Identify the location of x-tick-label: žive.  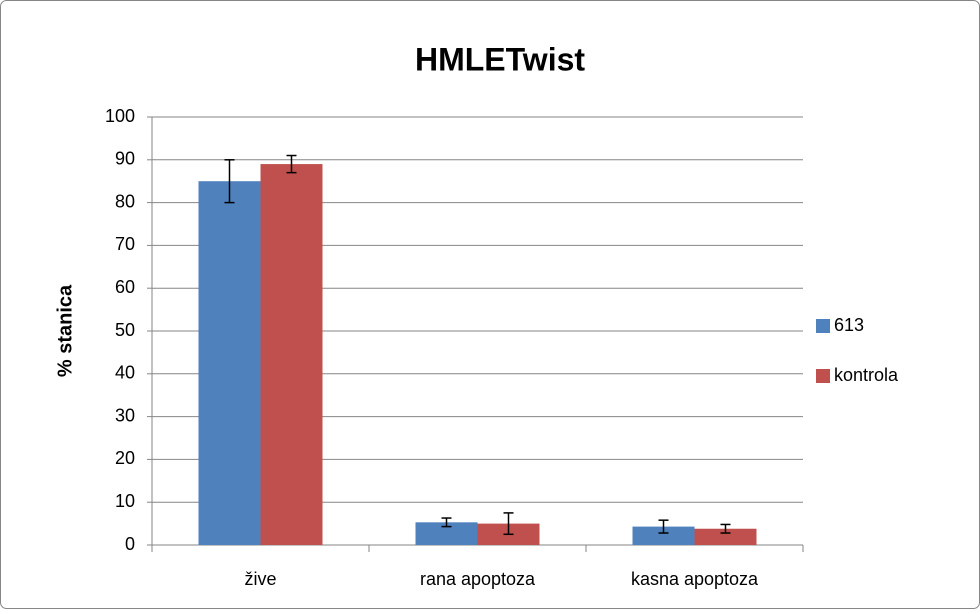
(260, 579).